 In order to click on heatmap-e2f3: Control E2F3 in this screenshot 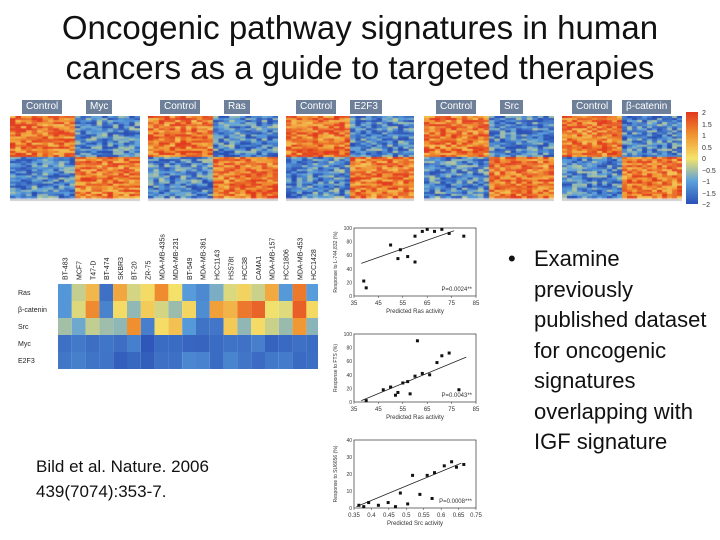, I will do `click(350, 154)`.